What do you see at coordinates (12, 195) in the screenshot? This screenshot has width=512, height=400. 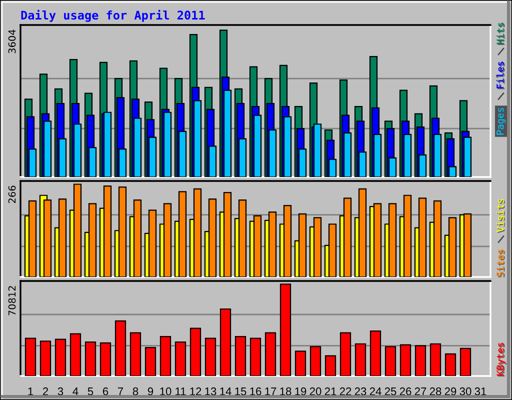 I see `text: 266` at bounding box center [12, 195].